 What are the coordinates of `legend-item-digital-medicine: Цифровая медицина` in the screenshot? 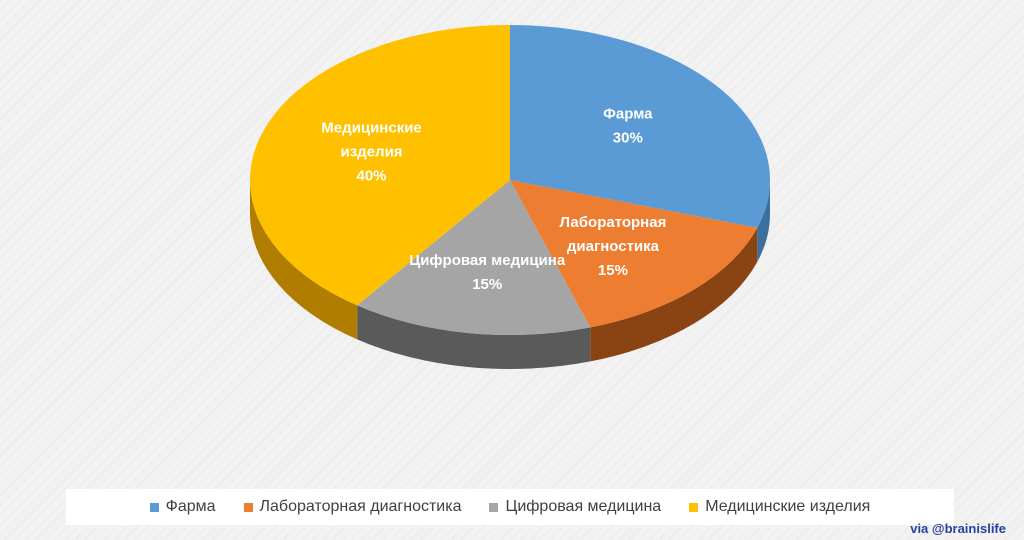 It's located at (575, 507).